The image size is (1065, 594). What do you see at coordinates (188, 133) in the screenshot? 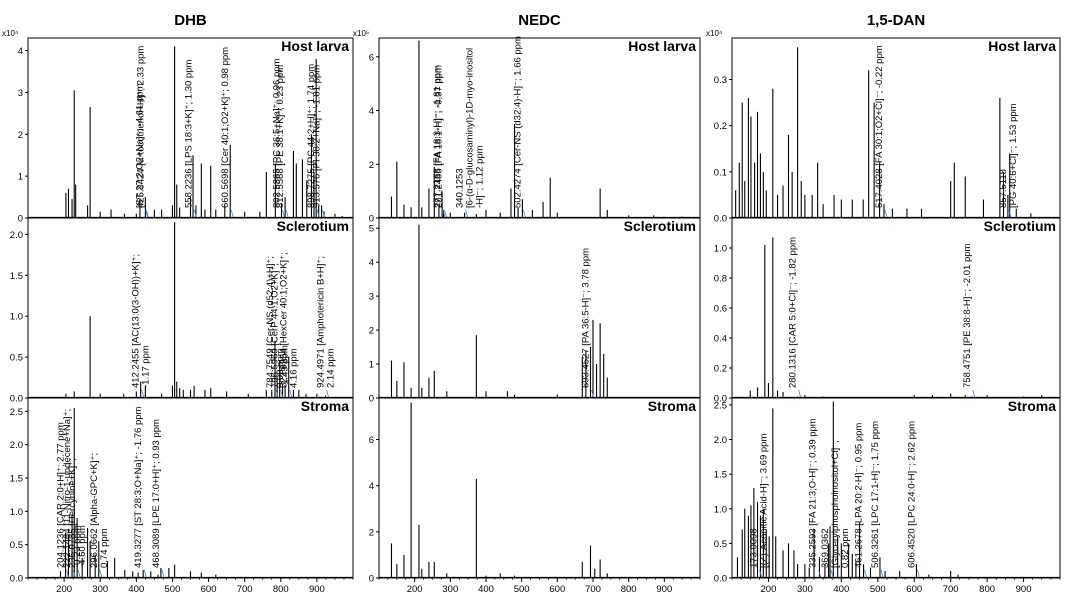
I see `annotation-text: 558.2236 [LPS 18:3+K]⁺; 1.30 ppm` at bounding box center [188, 133].